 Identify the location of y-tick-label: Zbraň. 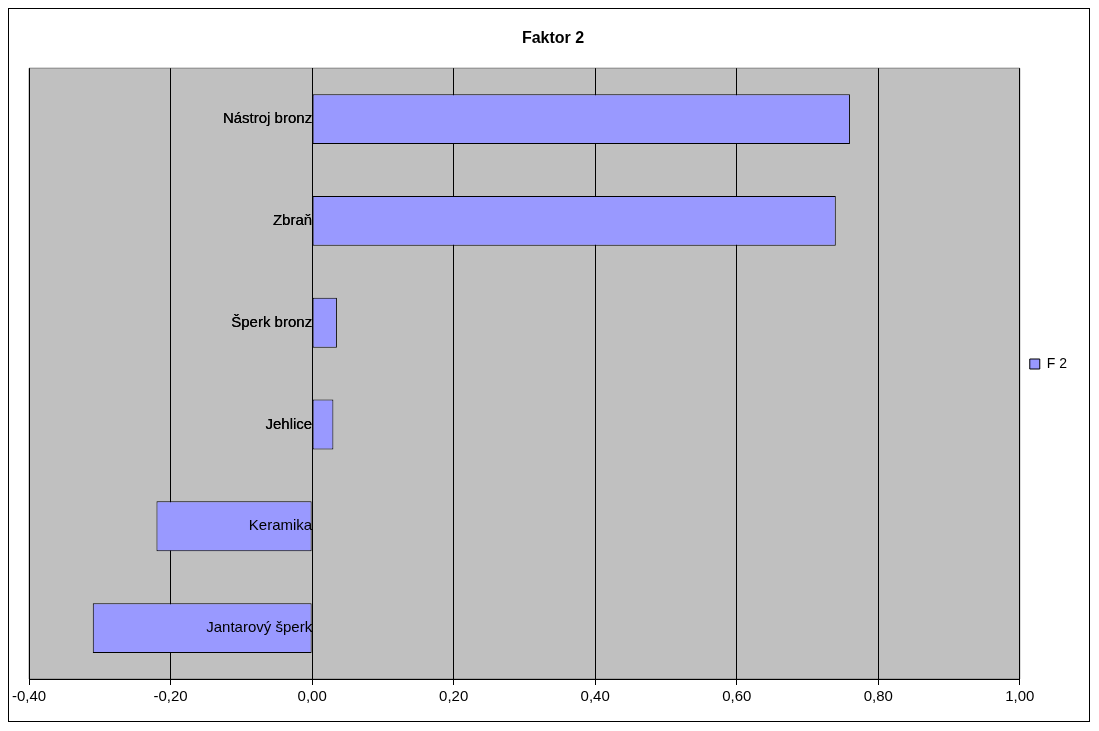
(292, 220).